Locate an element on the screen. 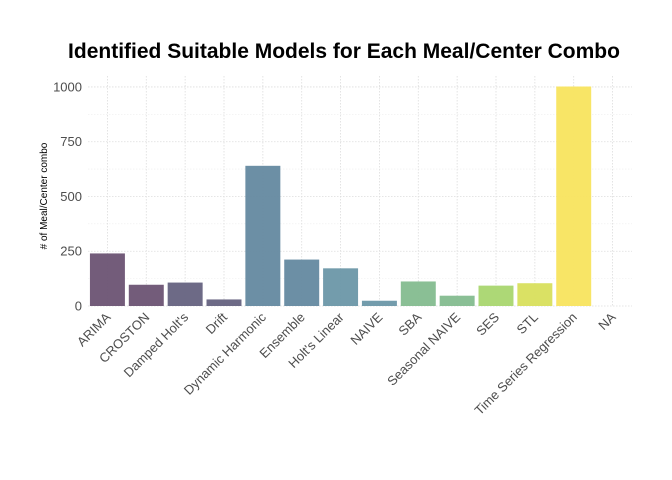  x-tick-label: Seasonal NAIVE is located at coordinates (423, 348).